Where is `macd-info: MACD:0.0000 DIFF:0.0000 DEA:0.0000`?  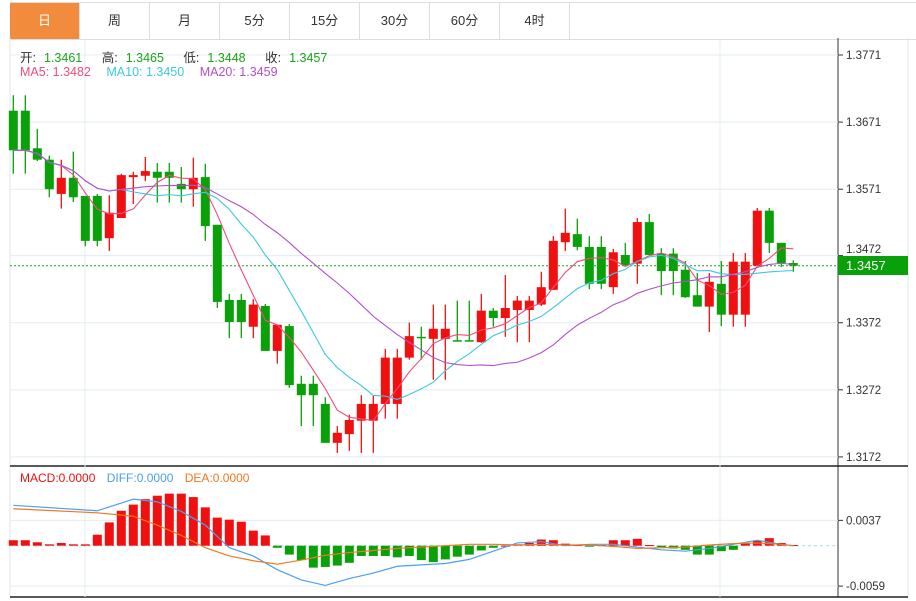 macd-info: MACD:0.0000 DIFF:0.0000 DEA:0.0000 is located at coordinates (138, 478).